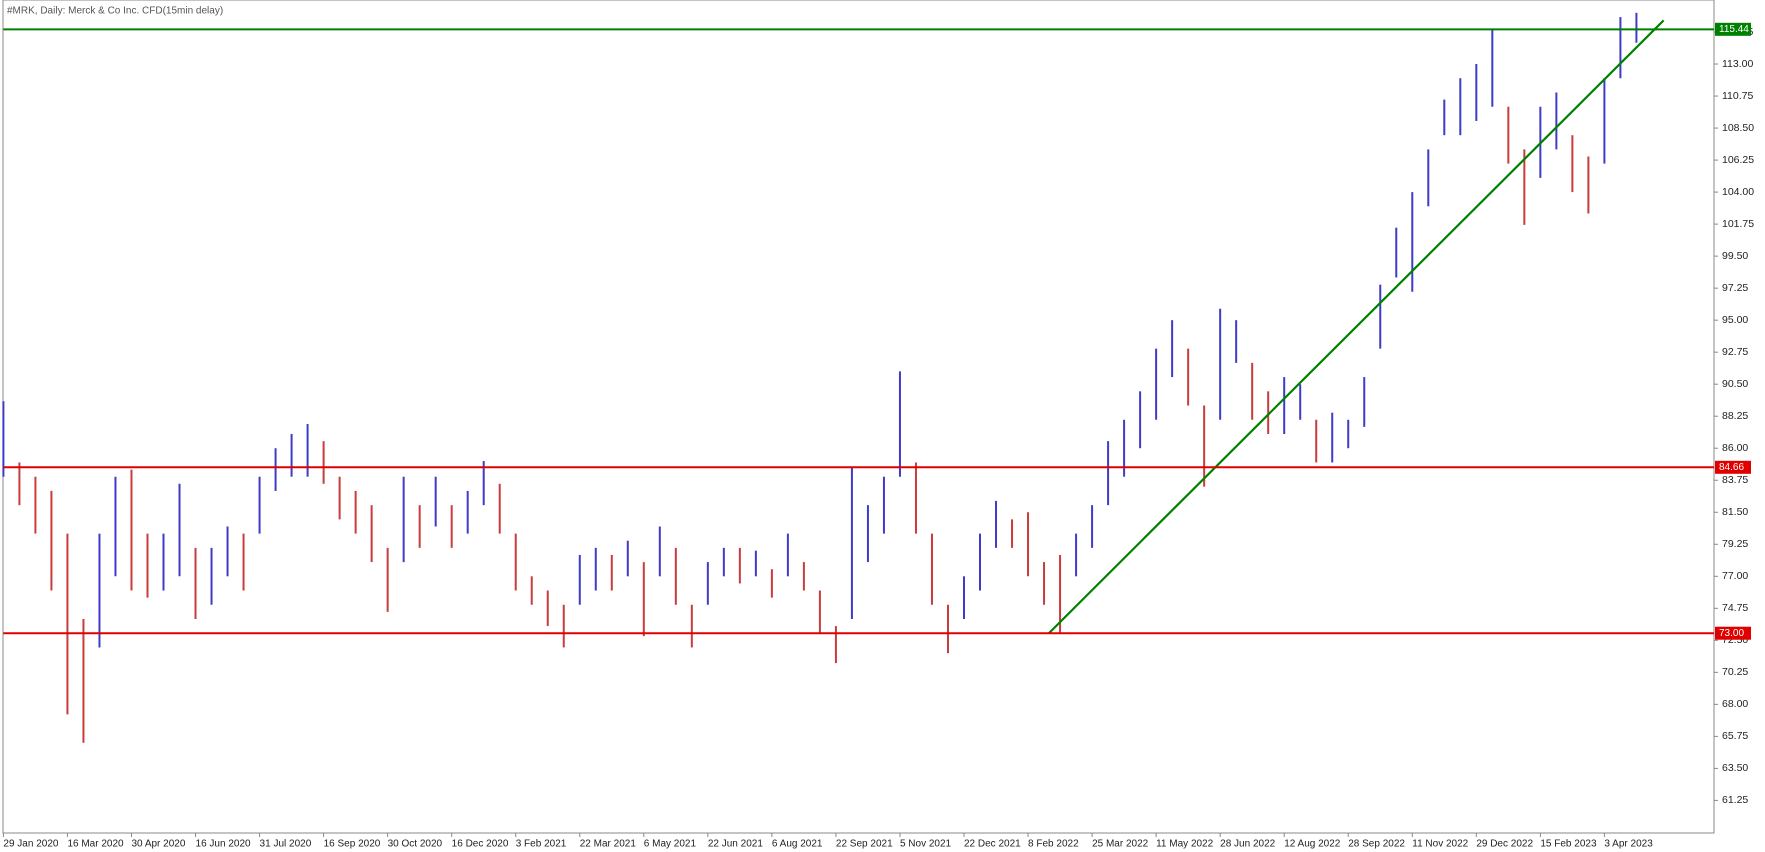 This screenshot has height=852, width=1765. I want to click on y-tick-label: 101.75, so click(1738, 224).